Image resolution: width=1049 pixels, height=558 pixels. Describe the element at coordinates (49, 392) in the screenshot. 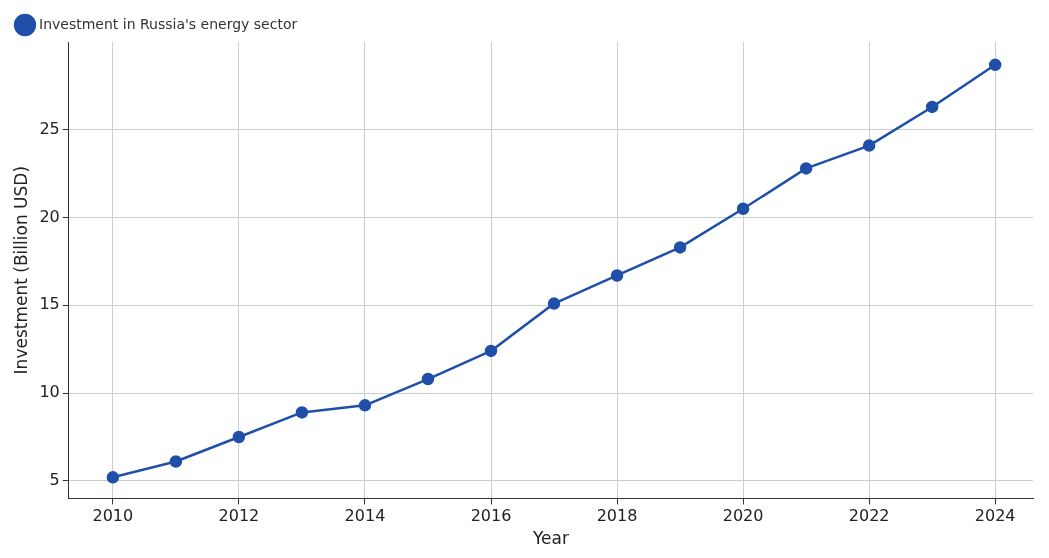

I see `y-tick-label: 10` at that location.